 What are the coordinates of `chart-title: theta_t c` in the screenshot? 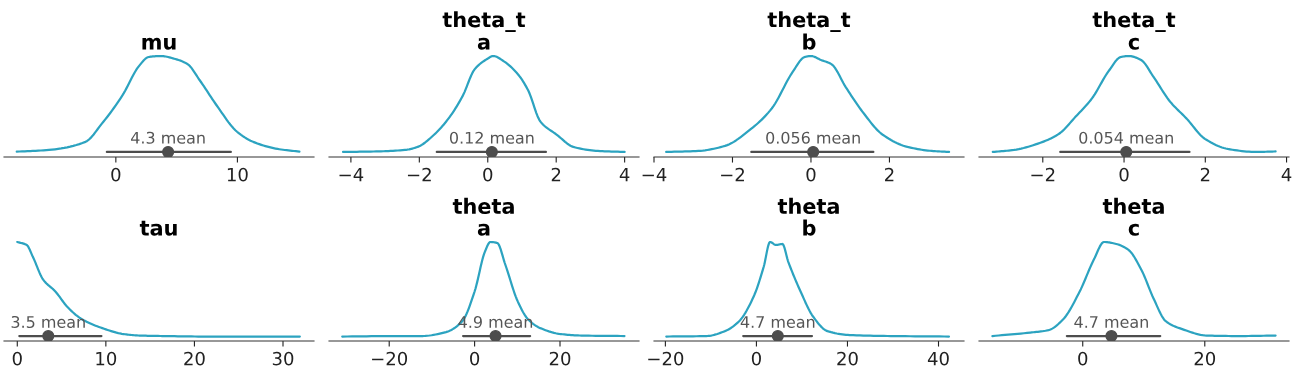 It's located at (1134, 30).